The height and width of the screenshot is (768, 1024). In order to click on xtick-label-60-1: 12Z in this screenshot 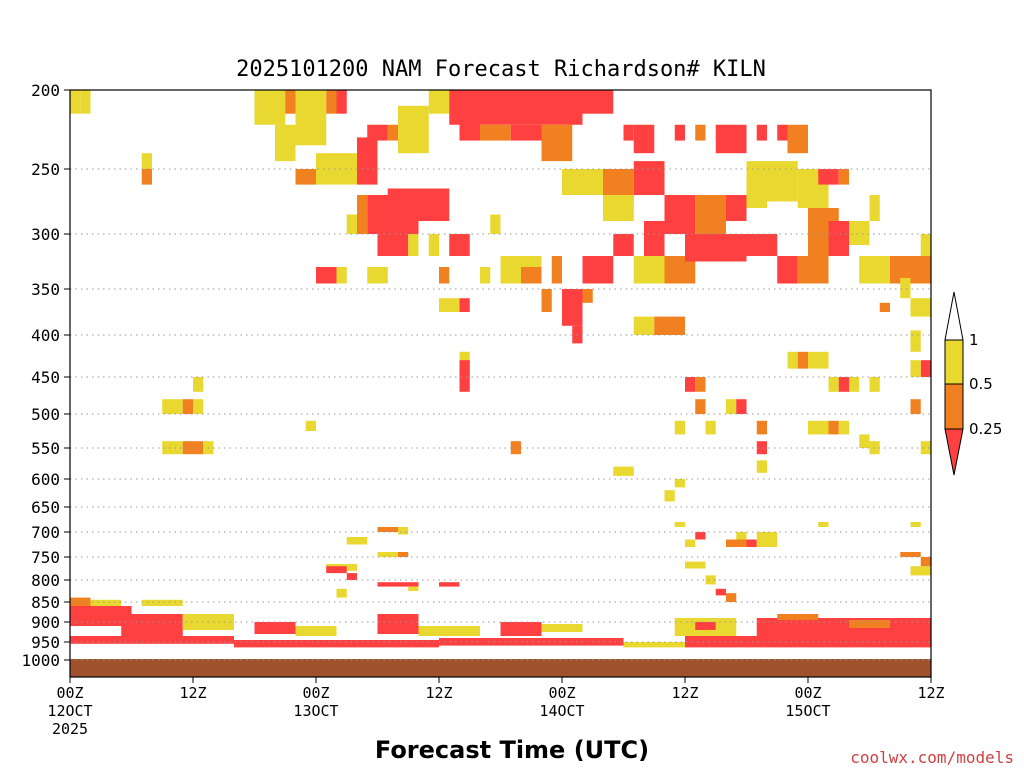, I will do `click(684, 693)`.